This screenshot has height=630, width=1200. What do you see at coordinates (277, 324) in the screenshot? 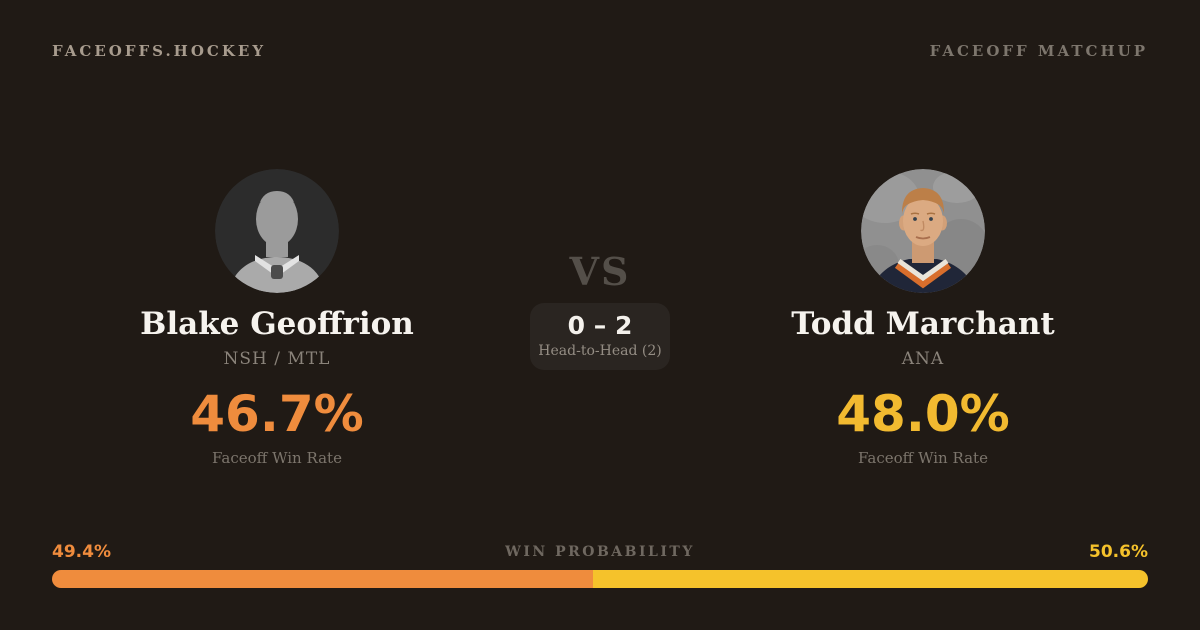
I see `player-left-name: Blake Geoffrion` at bounding box center [277, 324].